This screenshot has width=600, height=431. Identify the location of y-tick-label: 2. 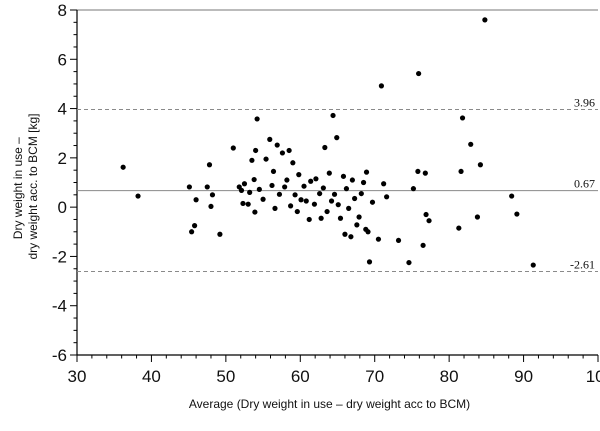
(62, 158).